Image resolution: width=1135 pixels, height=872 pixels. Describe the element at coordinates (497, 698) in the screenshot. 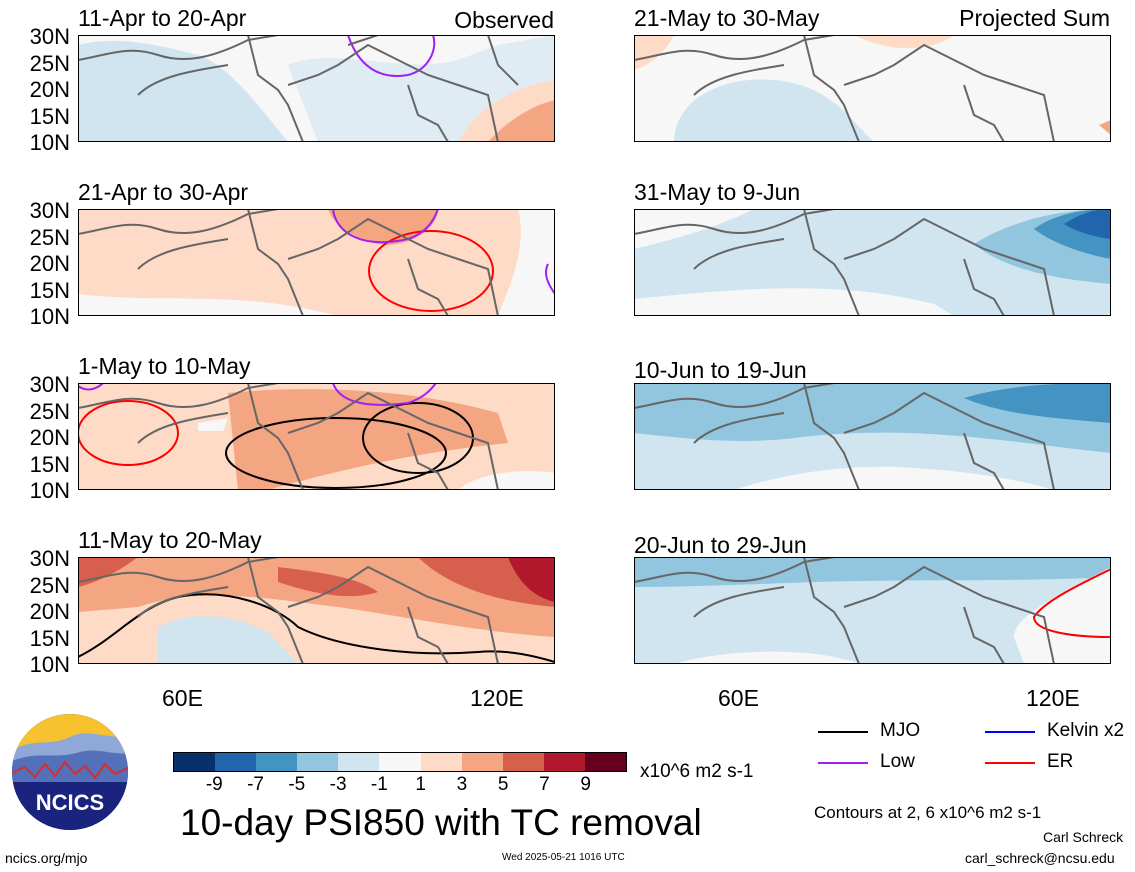

I see `lon-label-120e-left: 120E` at that location.